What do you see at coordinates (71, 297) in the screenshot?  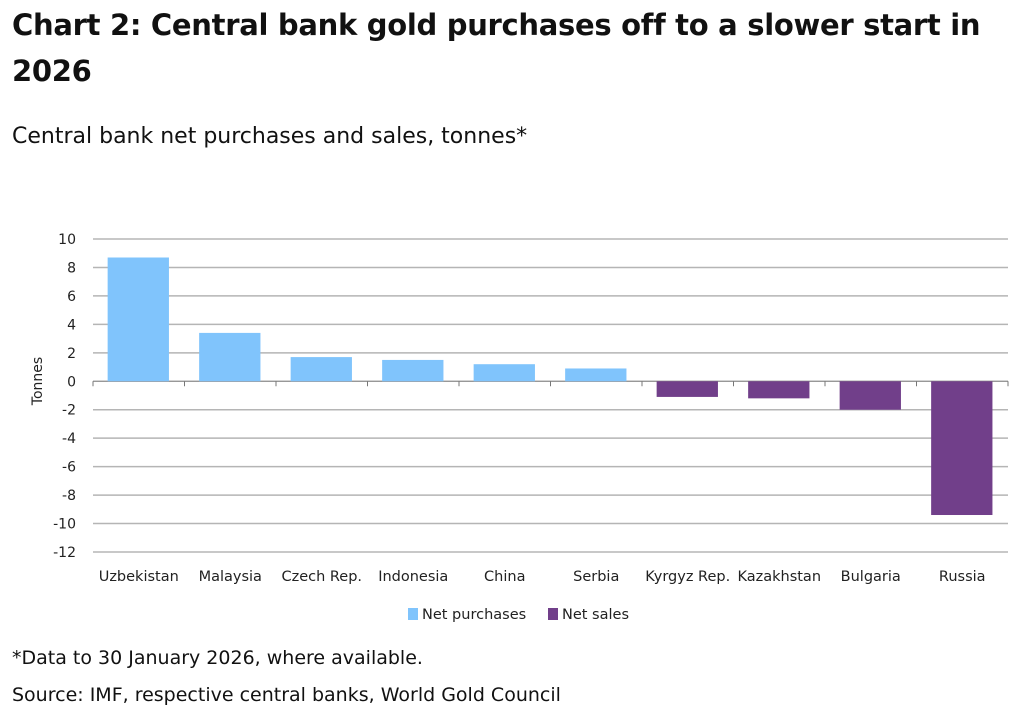 I see `y-tick-label: 6` at bounding box center [71, 297].